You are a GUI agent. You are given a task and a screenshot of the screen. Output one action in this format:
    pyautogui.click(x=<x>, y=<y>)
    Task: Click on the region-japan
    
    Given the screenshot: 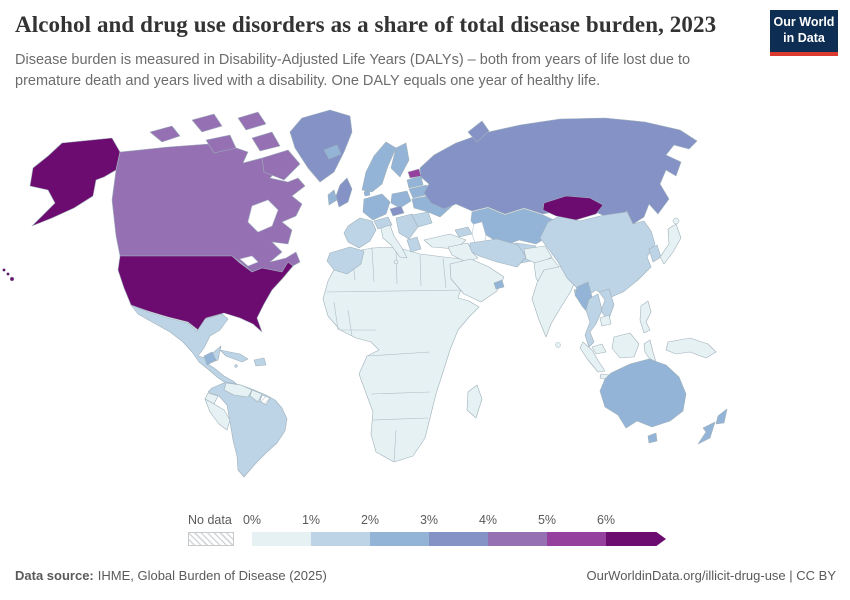 What is the action you would take?
    pyautogui.click(x=670, y=244)
    